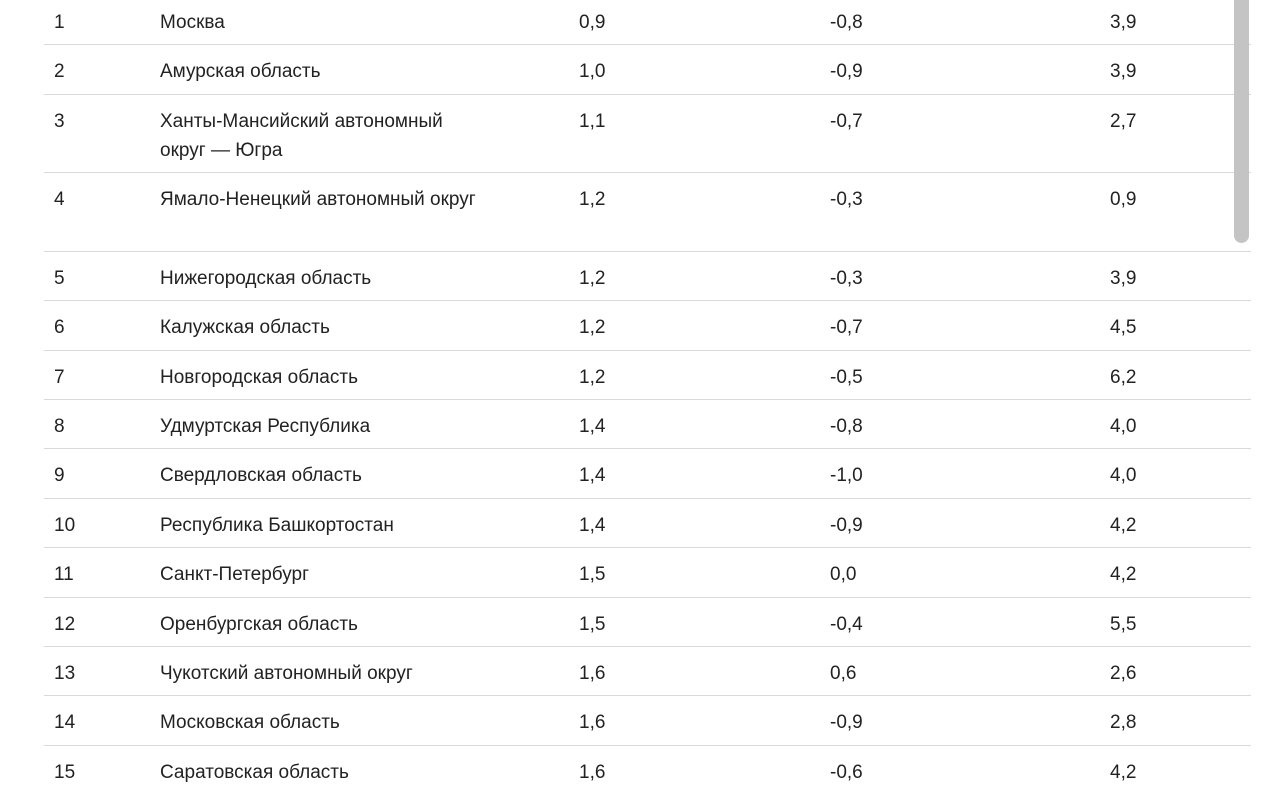 Image resolution: width=1280 pixels, height=788 pixels. Describe the element at coordinates (65, 624) in the screenshot. I see `row-number: 12` at that location.